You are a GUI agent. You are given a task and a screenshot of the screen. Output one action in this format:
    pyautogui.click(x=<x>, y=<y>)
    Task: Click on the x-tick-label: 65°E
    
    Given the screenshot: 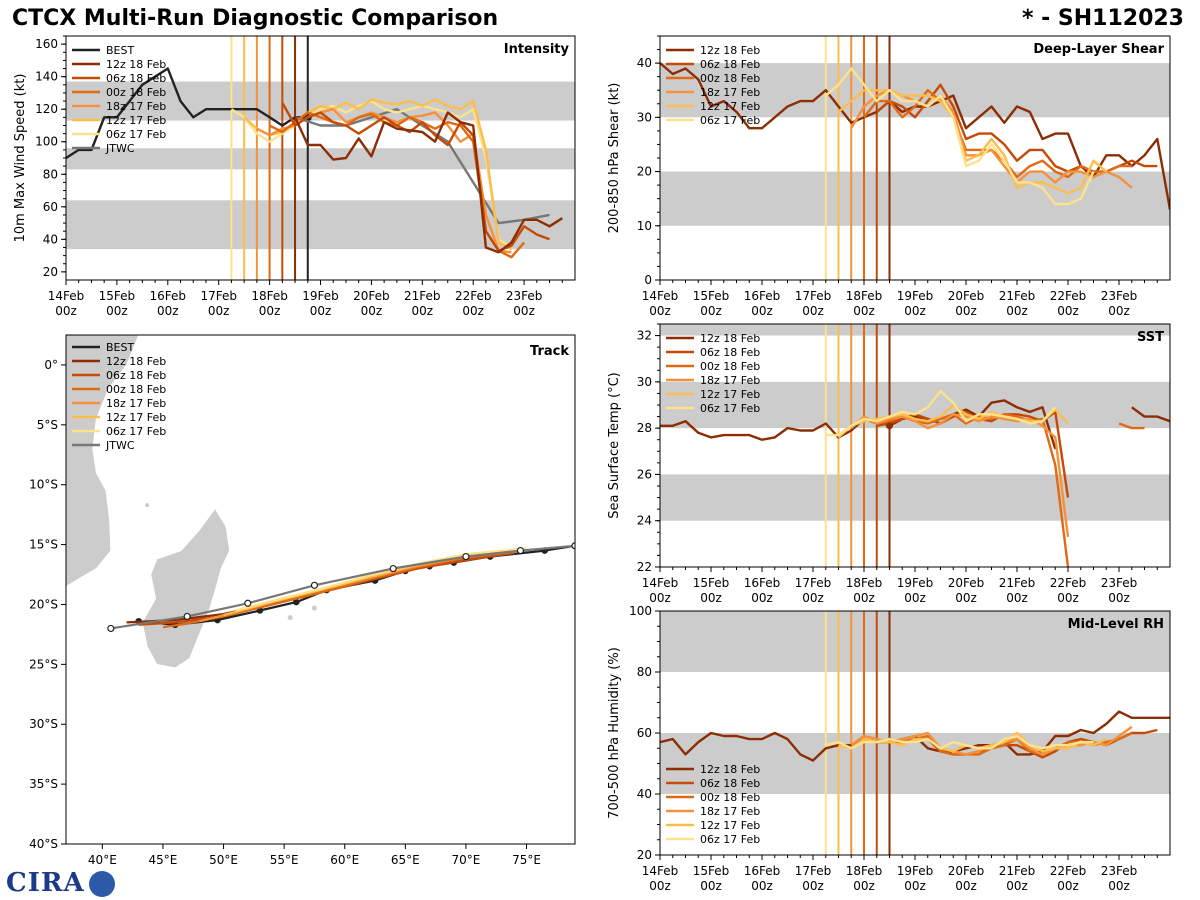 What is the action you would take?
    pyautogui.click(x=405, y=860)
    